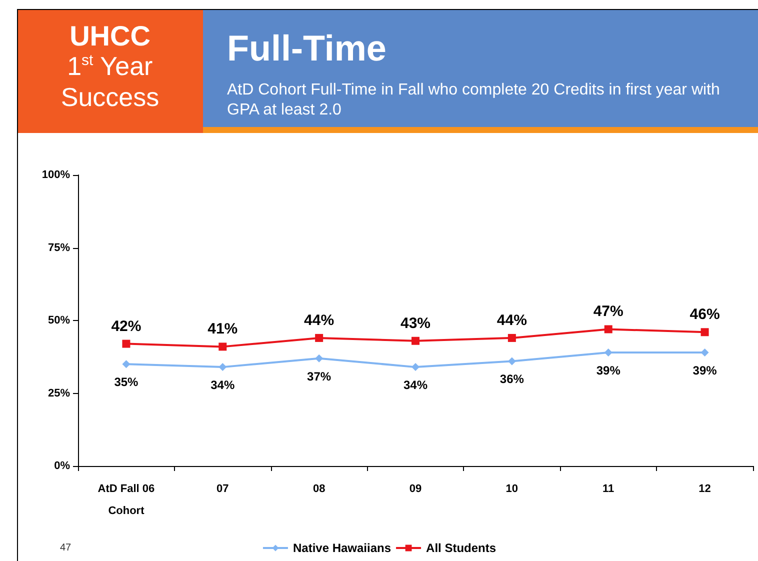 The height and width of the screenshot is (561, 758). What do you see at coordinates (608, 489) in the screenshot?
I see `x-tick-label: 11` at bounding box center [608, 489].